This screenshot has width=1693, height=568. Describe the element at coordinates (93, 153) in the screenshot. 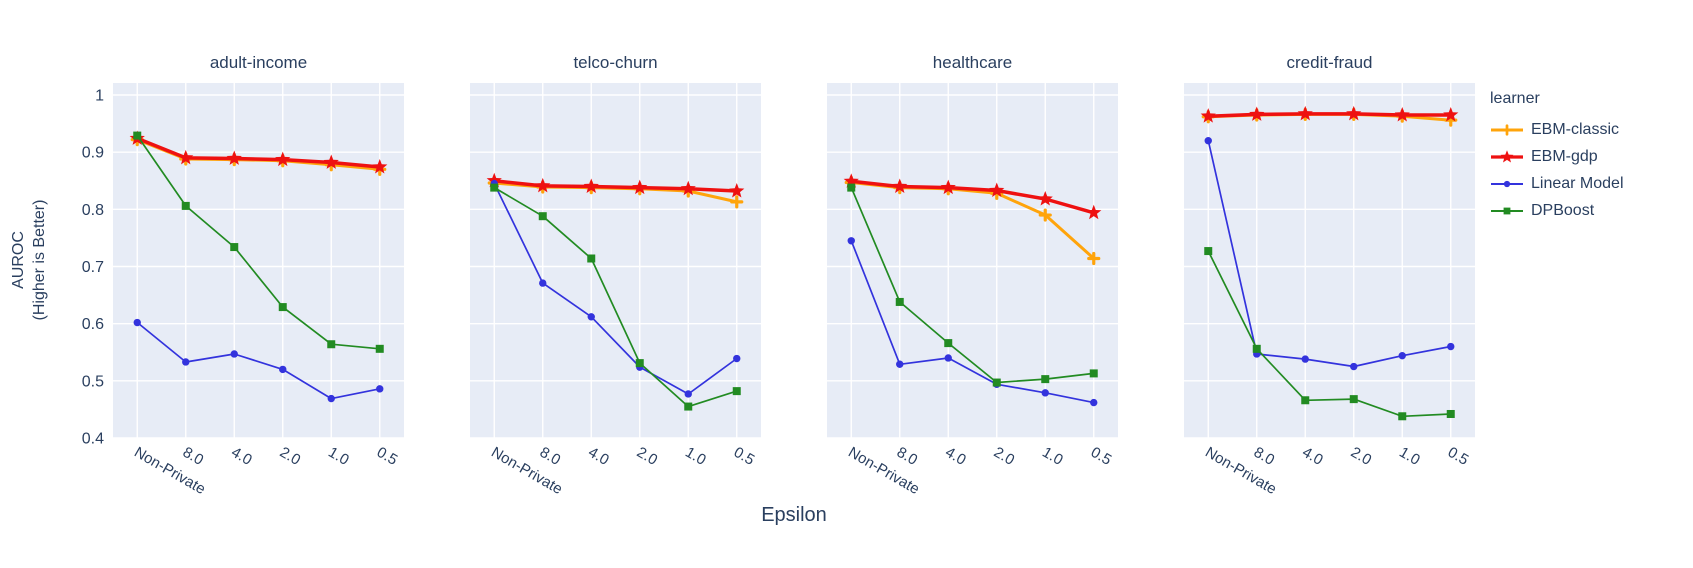

I see `y-tick-label: 0.9` at that location.